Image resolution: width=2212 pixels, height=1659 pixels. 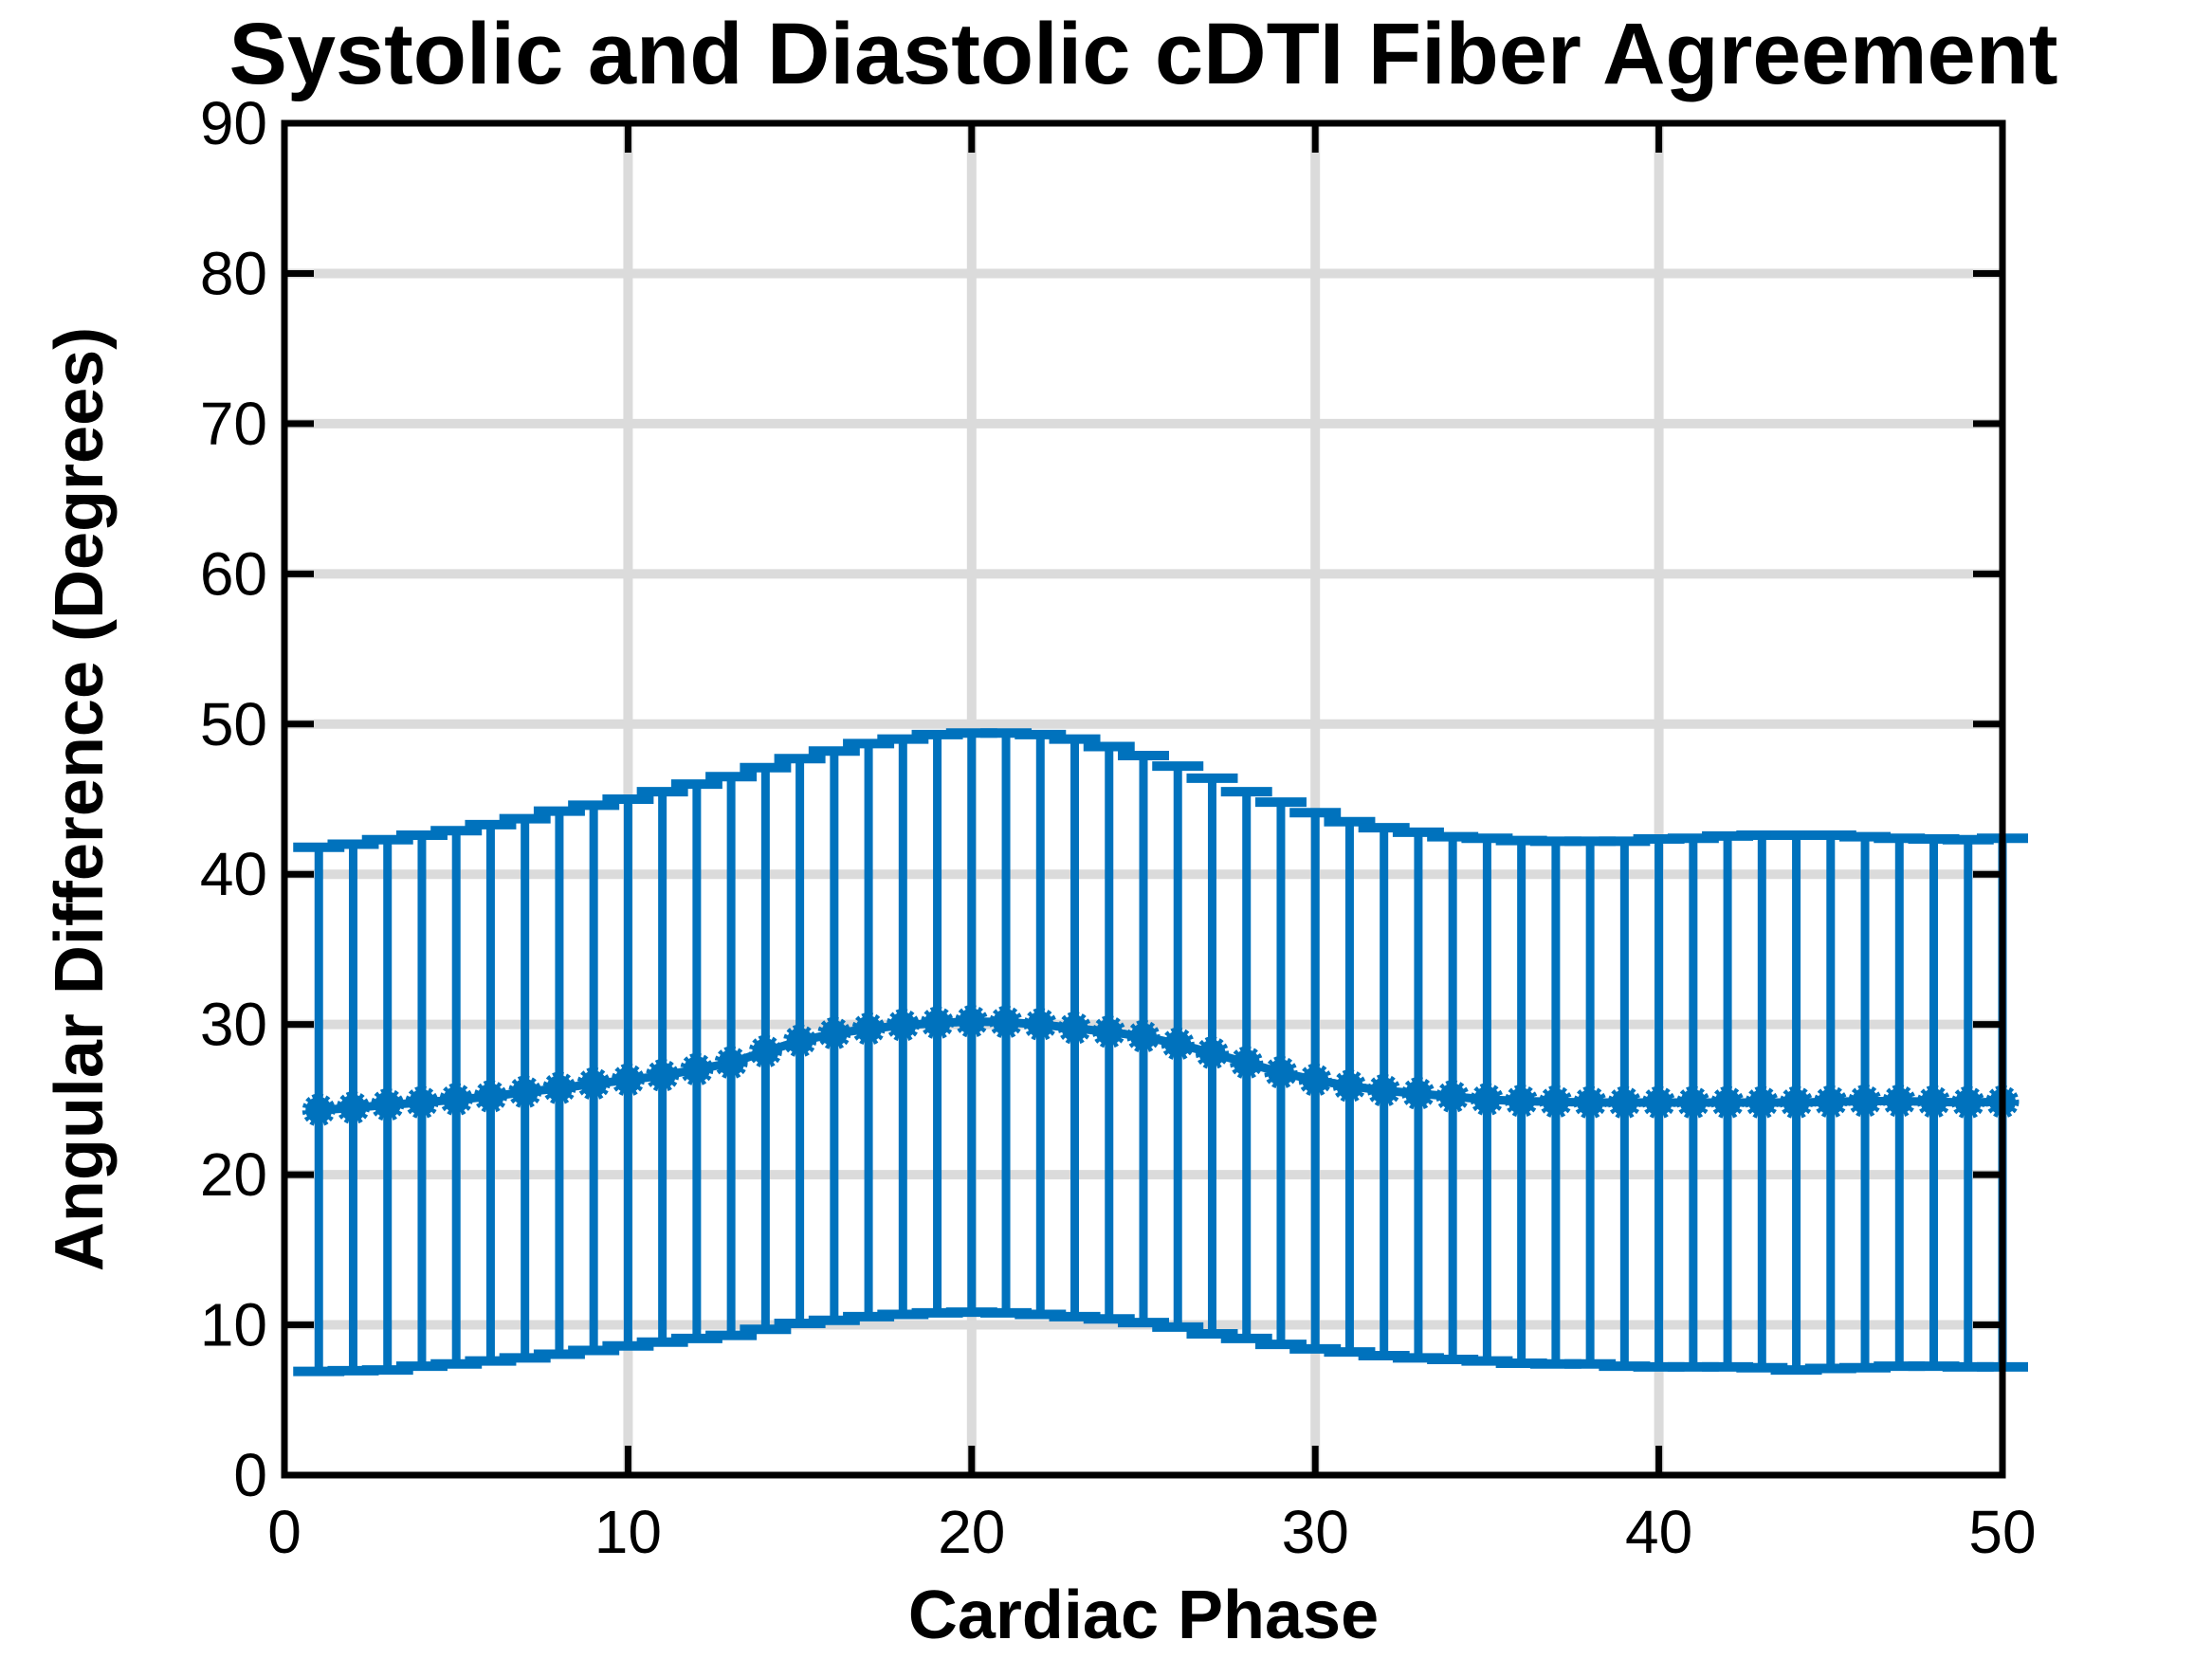 What do you see at coordinates (80, 799) in the screenshot?
I see `y-axis-label: Angular Difference (Degrees)` at bounding box center [80, 799].